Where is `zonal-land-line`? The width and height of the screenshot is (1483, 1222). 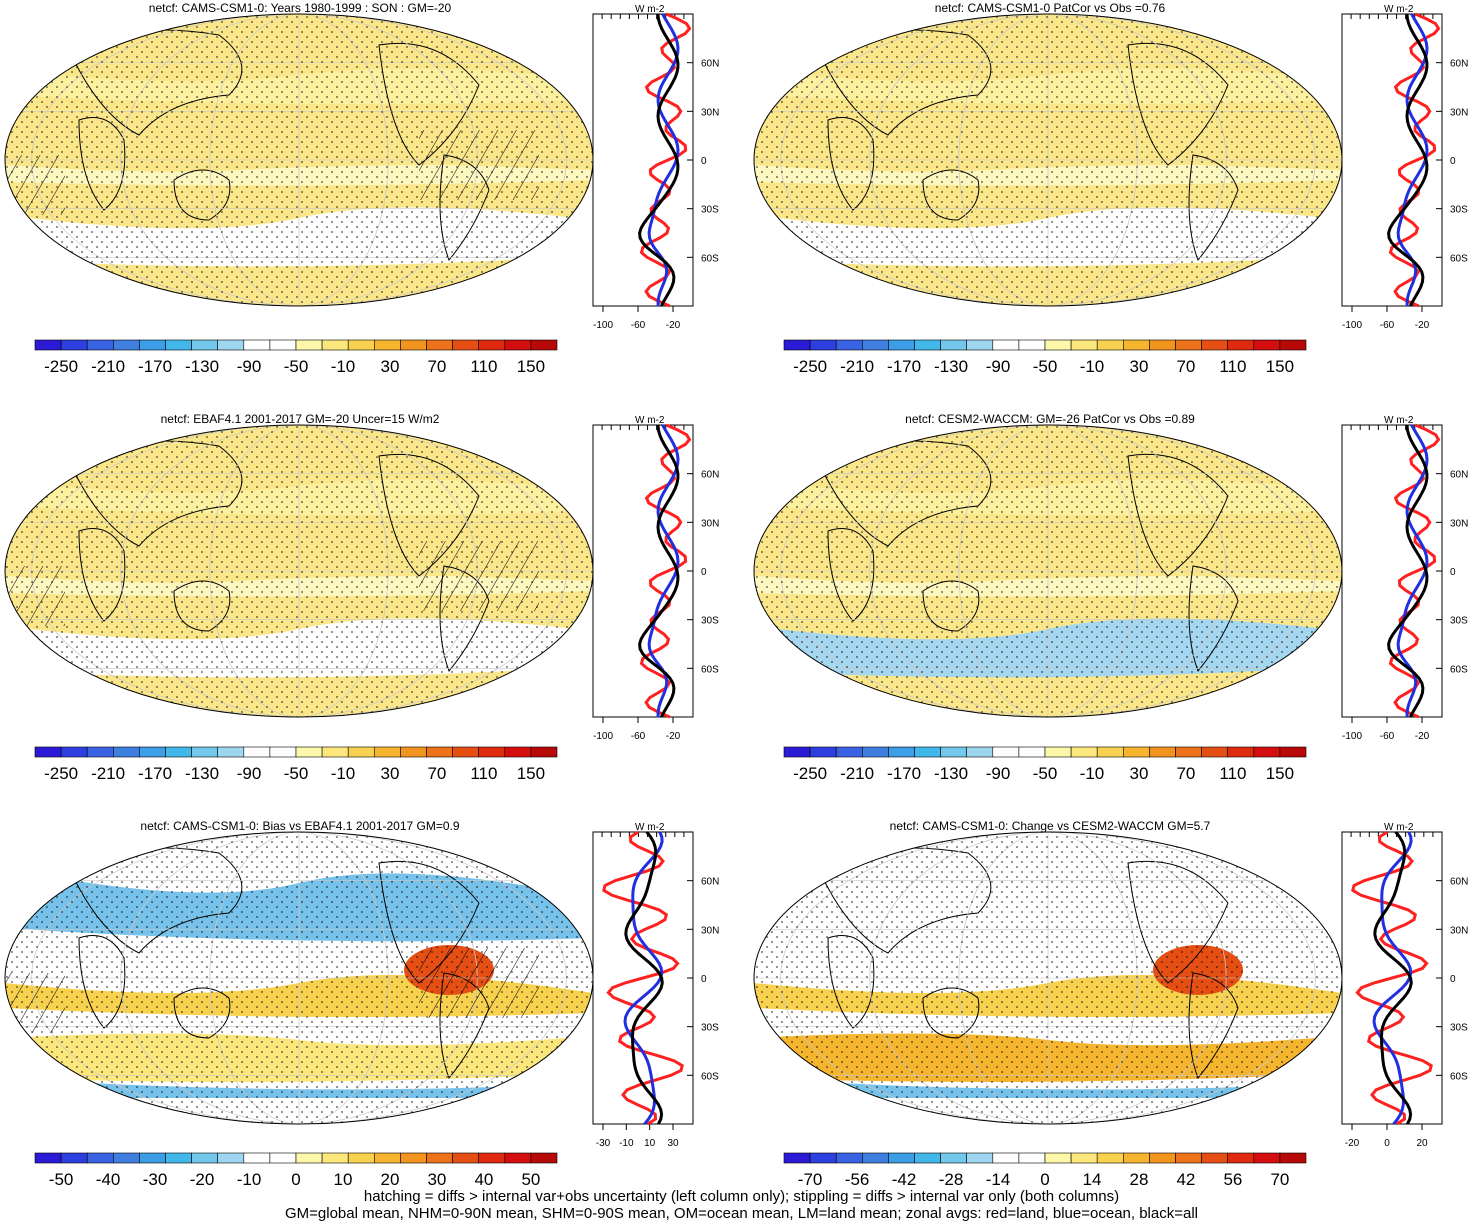
zonal-land-line is located at coordinates (643, 978).